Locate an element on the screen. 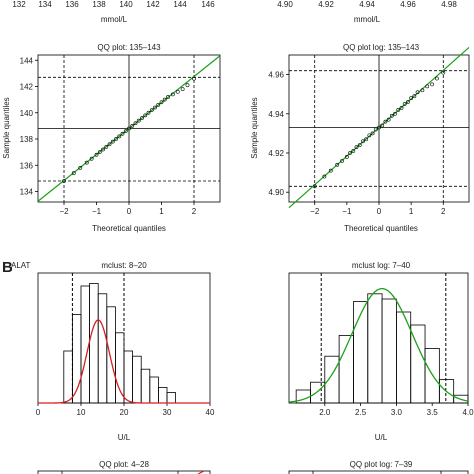  top-strip-right: 4.90 4.92 4.94 4.96 4.98 mmol/L is located at coordinates (367, 12).